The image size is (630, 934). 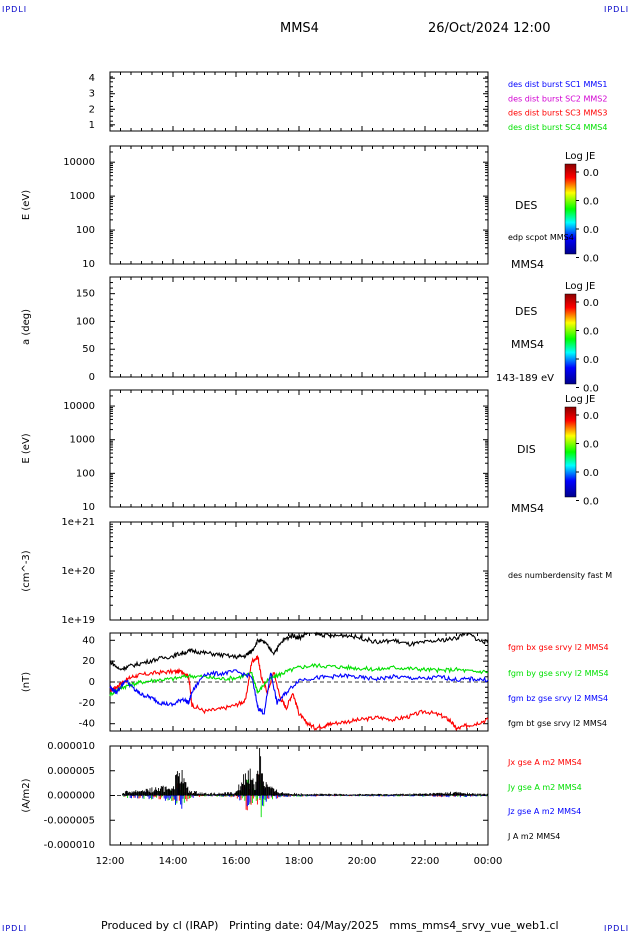 I want to click on y-tick-label-j: 0.000005, so click(x=71, y=771).